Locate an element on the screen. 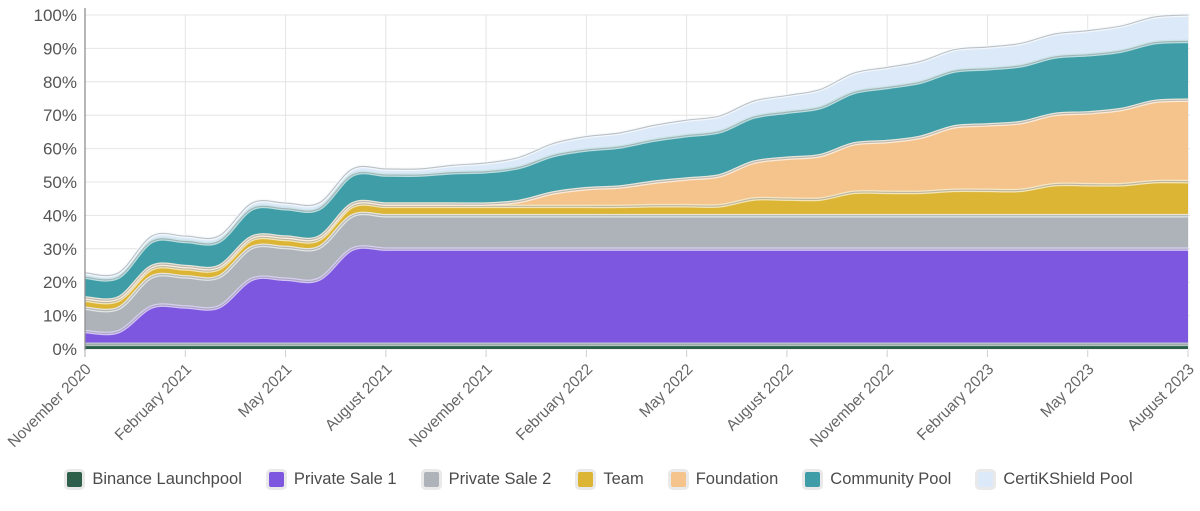 This screenshot has height=511, width=1200. legend-label: Foundation is located at coordinates (737, 479).